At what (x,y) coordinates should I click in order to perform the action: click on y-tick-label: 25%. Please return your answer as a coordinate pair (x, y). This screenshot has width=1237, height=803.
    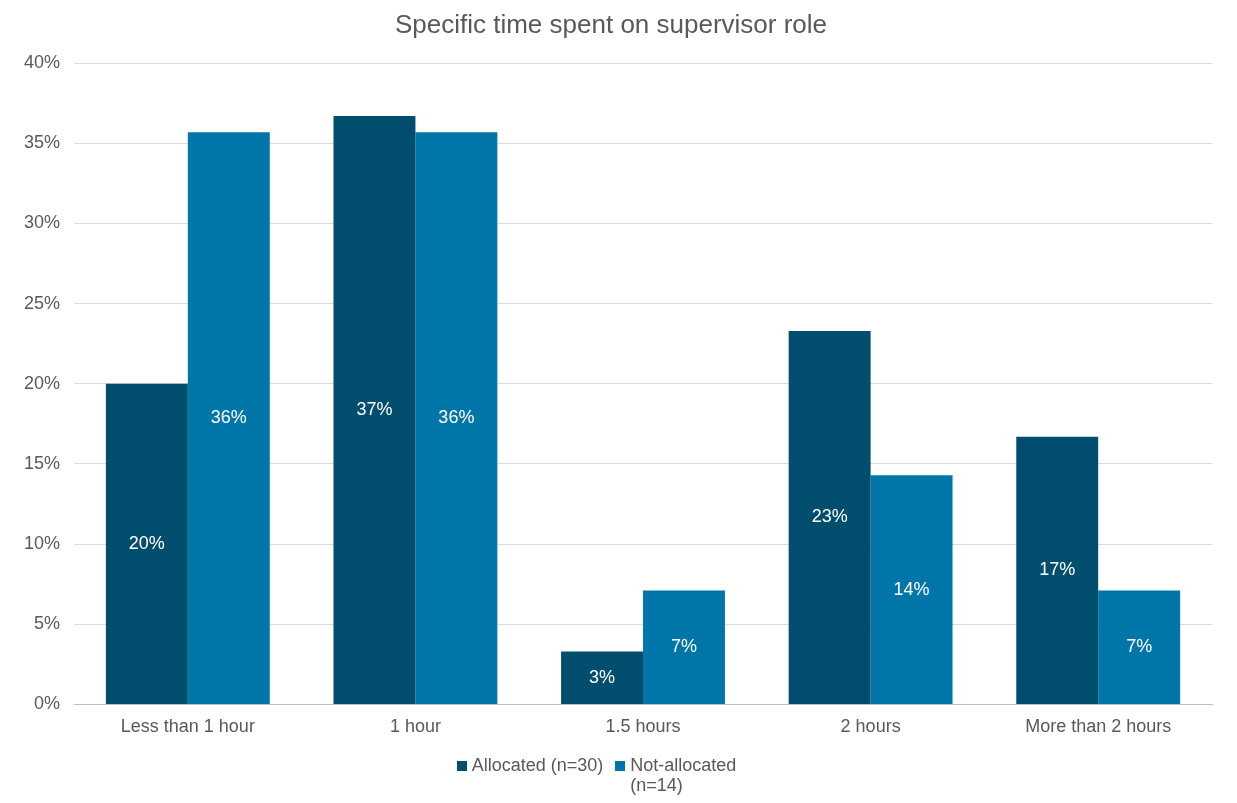
    Looking at the image, I should click on (42, 302).